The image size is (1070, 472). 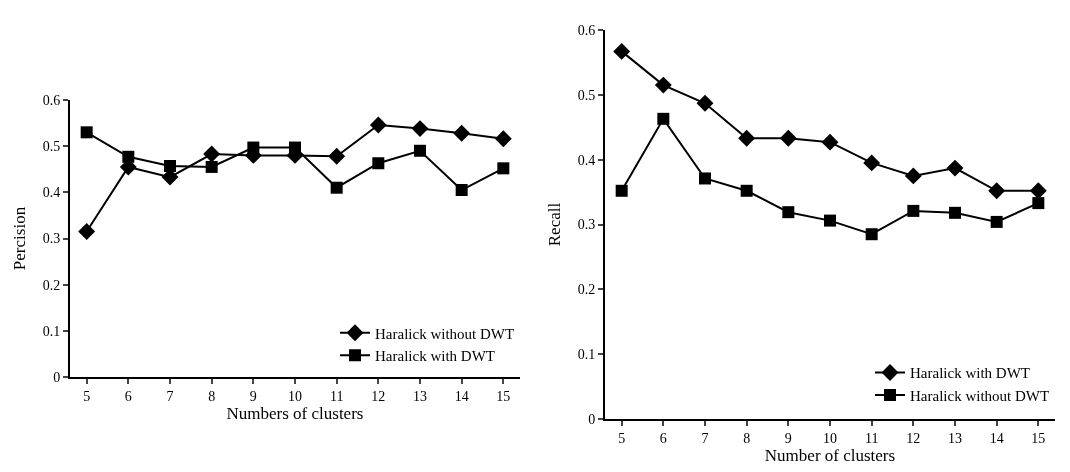 I want to click on y-axis-title: Percision, so click(x=19, y=238).